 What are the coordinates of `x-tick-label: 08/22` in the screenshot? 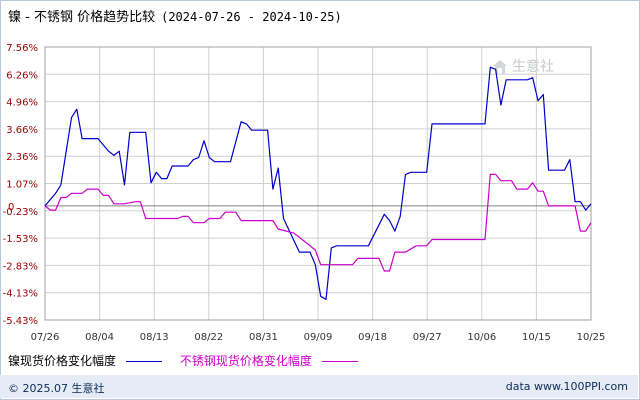 It's located at (208, 337).